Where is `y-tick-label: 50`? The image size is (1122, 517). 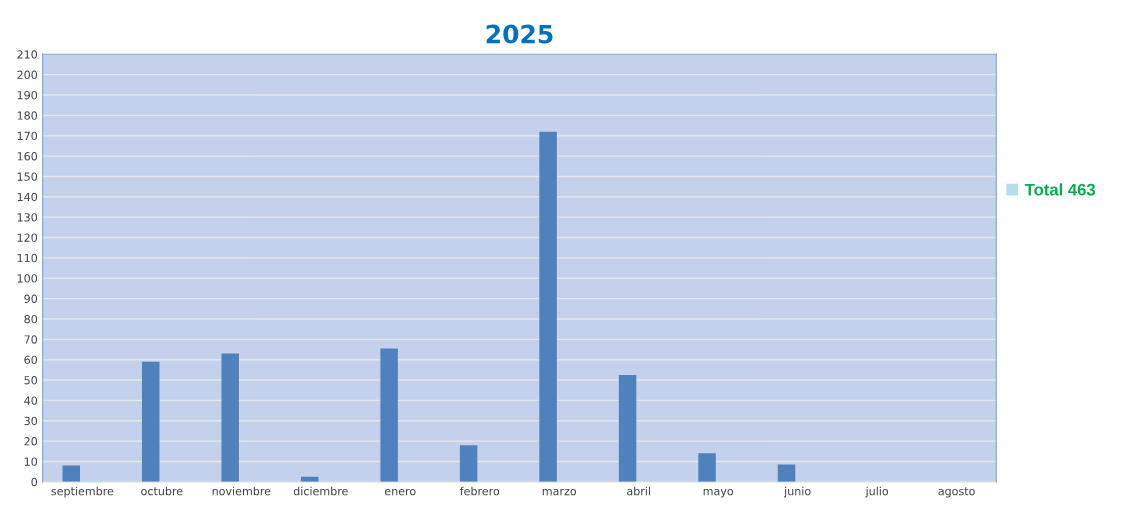
y-tick-label: 50 is located at coordinates (31, 380).